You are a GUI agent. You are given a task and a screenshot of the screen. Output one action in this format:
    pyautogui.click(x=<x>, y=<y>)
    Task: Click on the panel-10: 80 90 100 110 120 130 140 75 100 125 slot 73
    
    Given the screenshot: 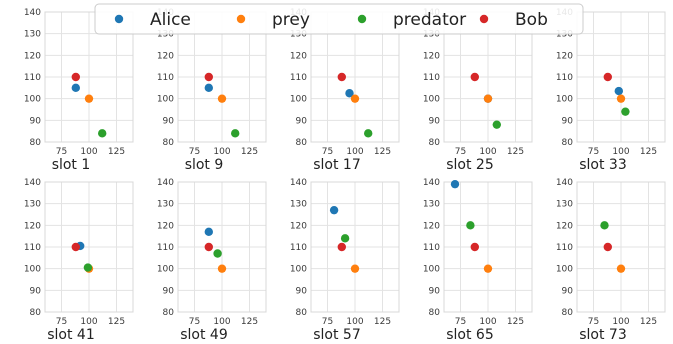 What is the action you would take?
    pyautogui.click(x=611, y=260)
    